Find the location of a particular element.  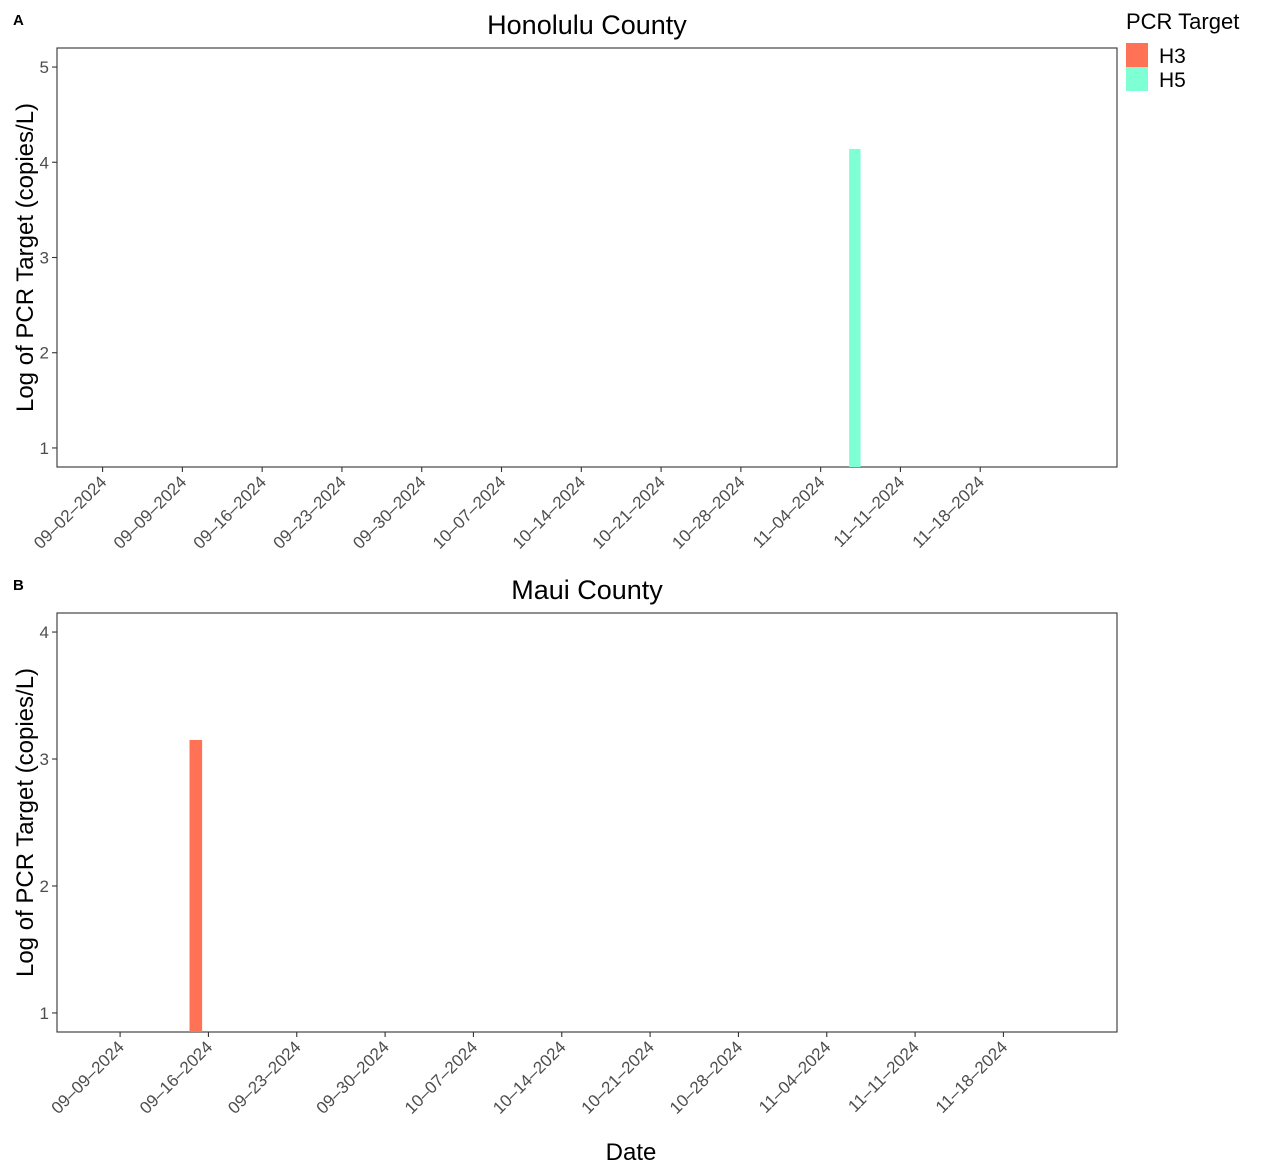

legend-key-h3 is located at coordinates (1137, 55).